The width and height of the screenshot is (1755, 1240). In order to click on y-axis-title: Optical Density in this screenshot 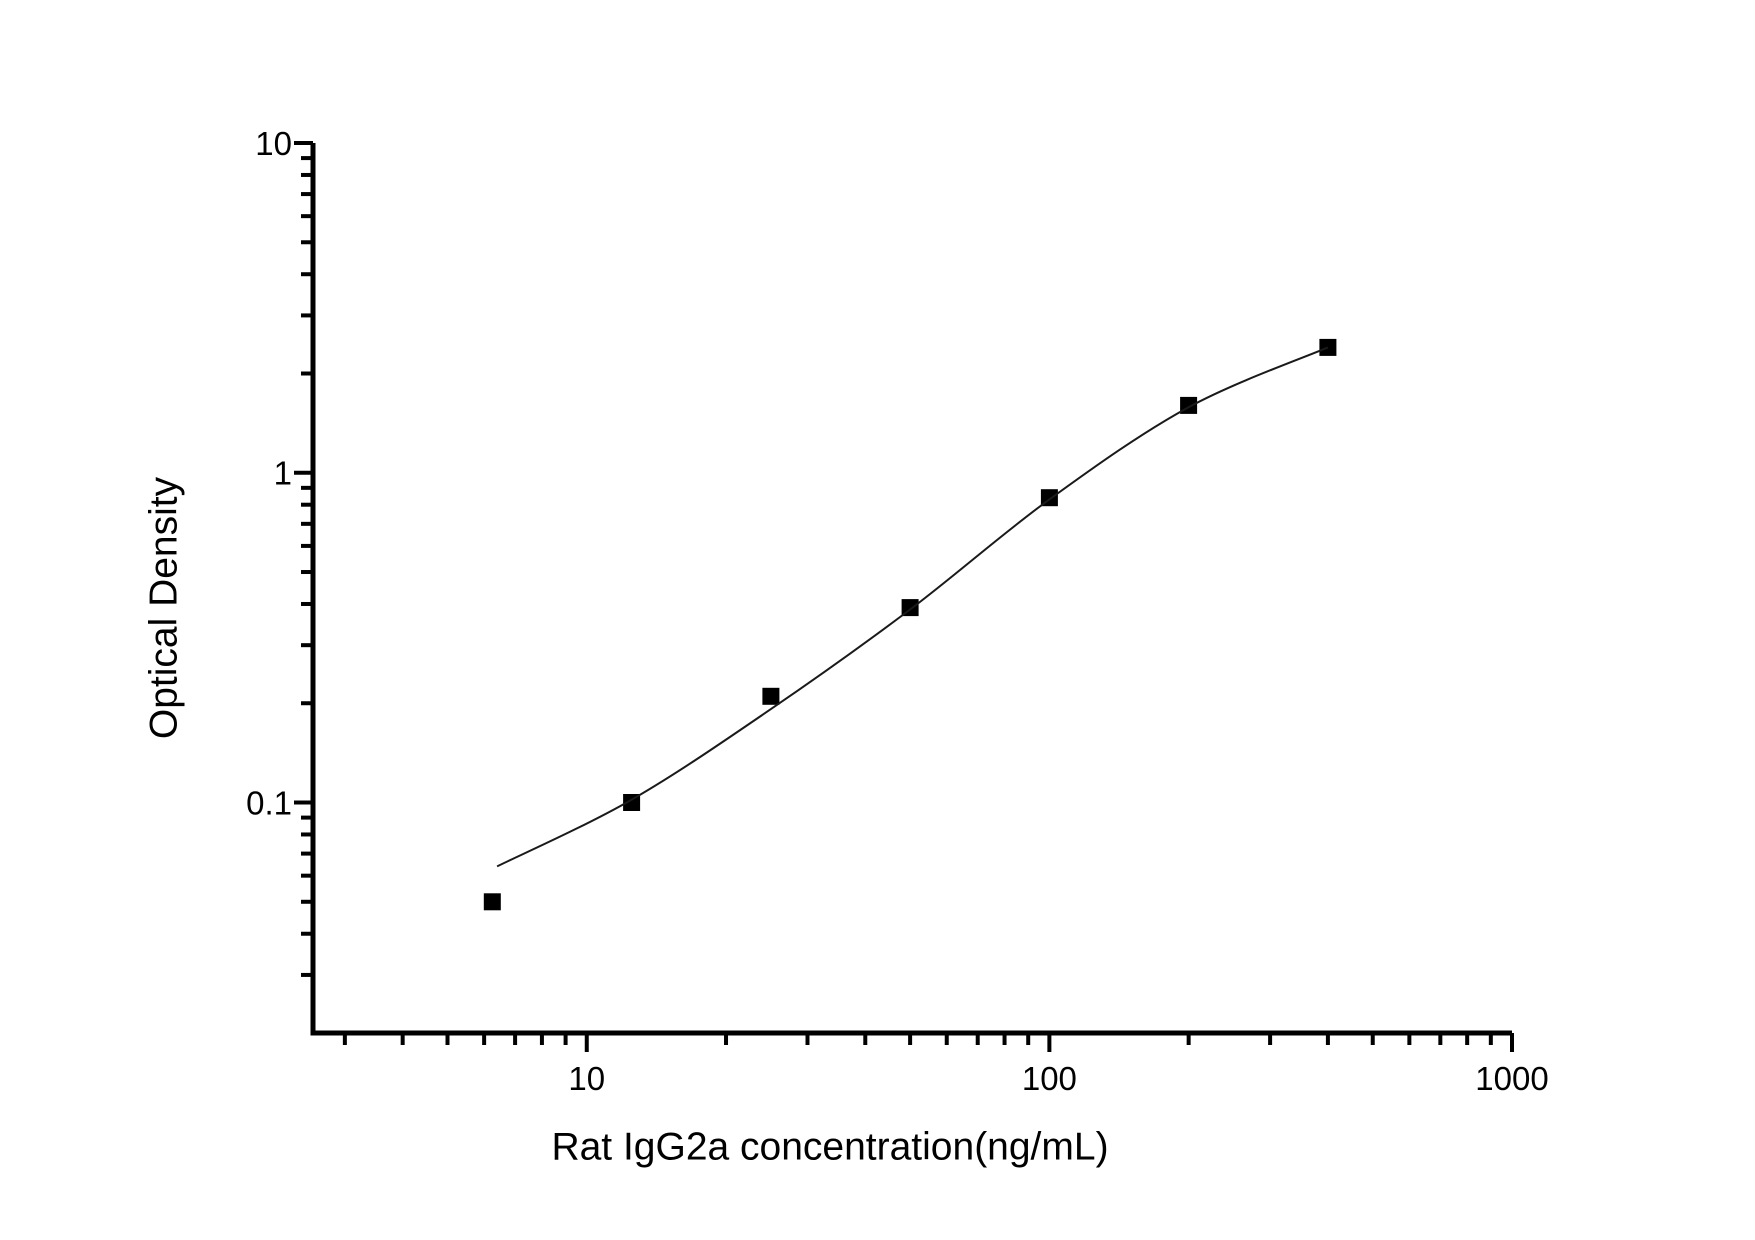, I will do `click(164, 608)`.